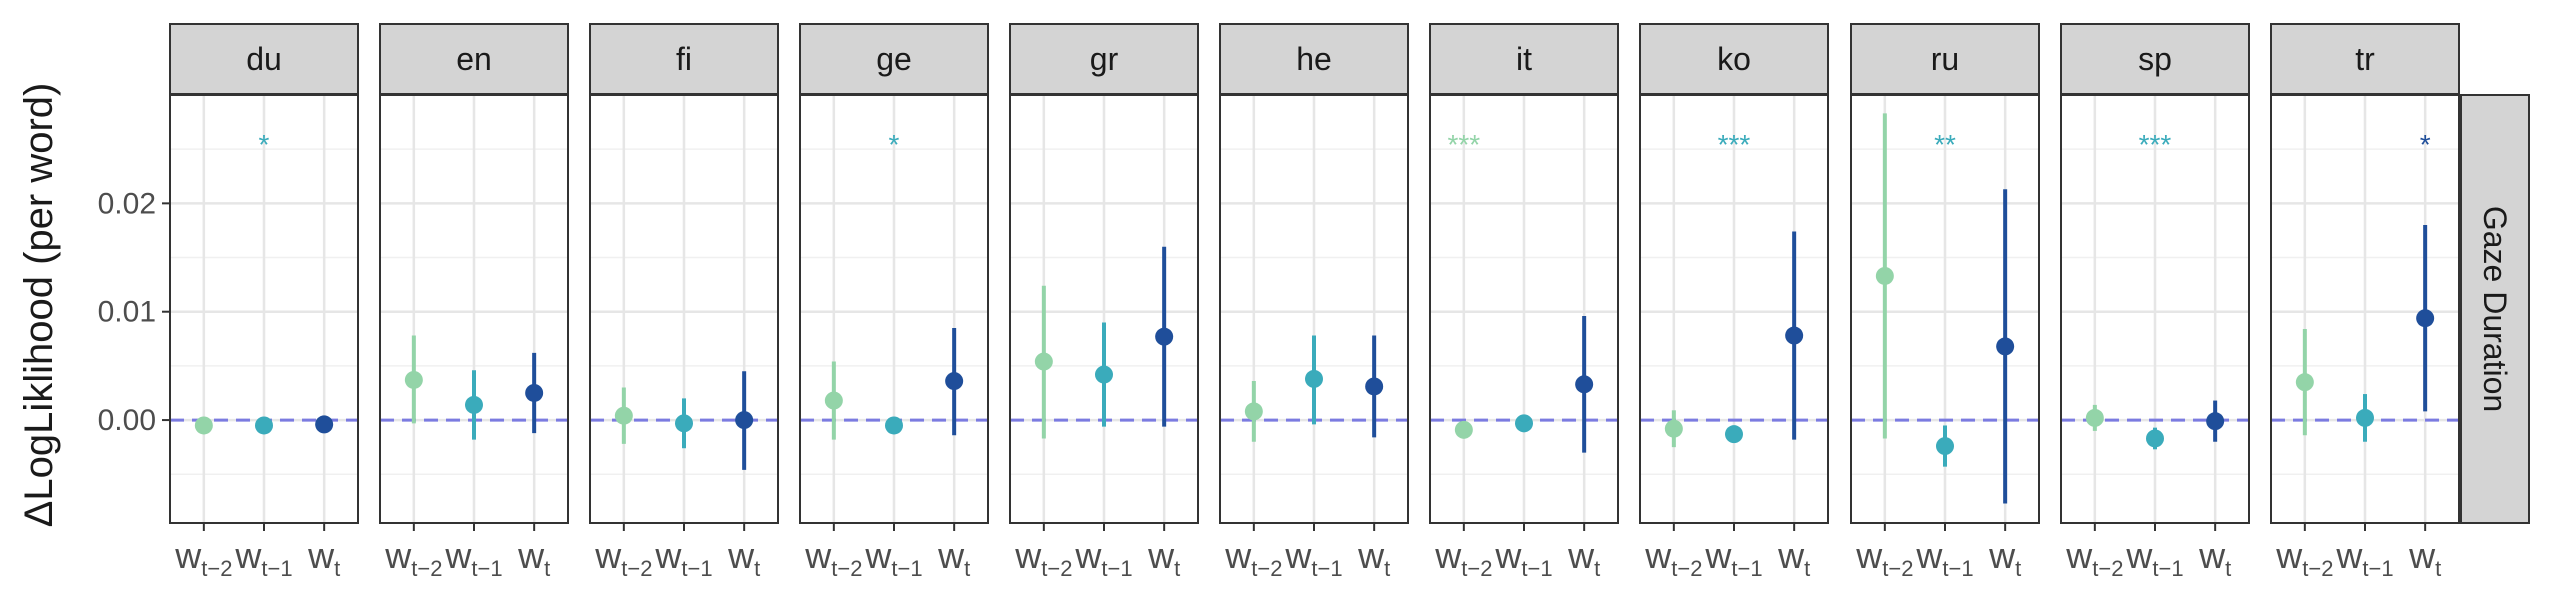 This screenshot has height=600, width=2550. I want to click on facet-ru: ru**wt−2 wt−1 wt, so click(1945, 302).